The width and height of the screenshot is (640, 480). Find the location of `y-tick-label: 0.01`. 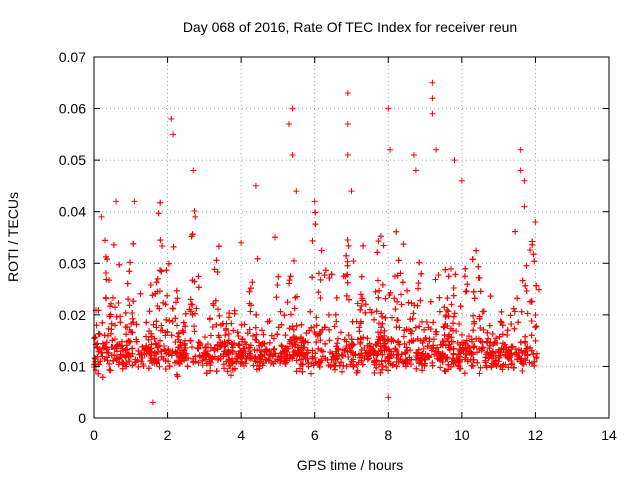

y-tick-label: 0.01 is located at coordinates (72, 366).